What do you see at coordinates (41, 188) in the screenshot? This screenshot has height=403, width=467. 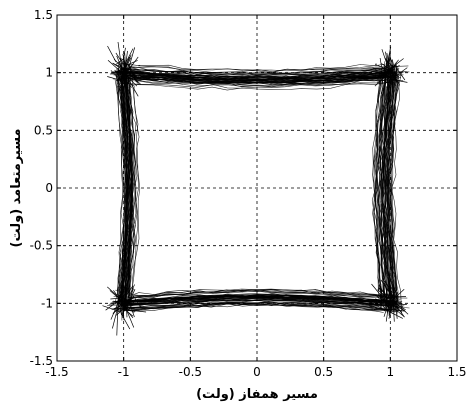 I see `y-tick-labels: 1.5 1 0.5 0 -0.5 -1 -1.5` at bounding box center [41, 188].